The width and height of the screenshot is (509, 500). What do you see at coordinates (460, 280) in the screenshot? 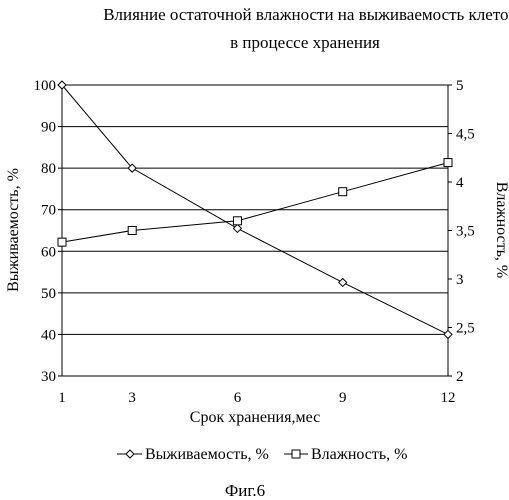
I see `y-right-tick-label-3: 3` at bounding box center [460, 280].